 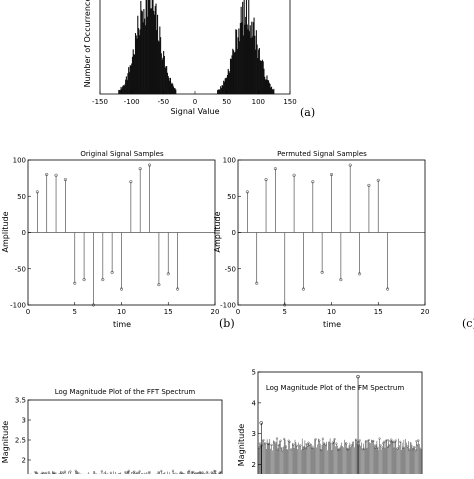 I want to click on panel-d-ylabel: Magnitude, so click(x=5, y=442).